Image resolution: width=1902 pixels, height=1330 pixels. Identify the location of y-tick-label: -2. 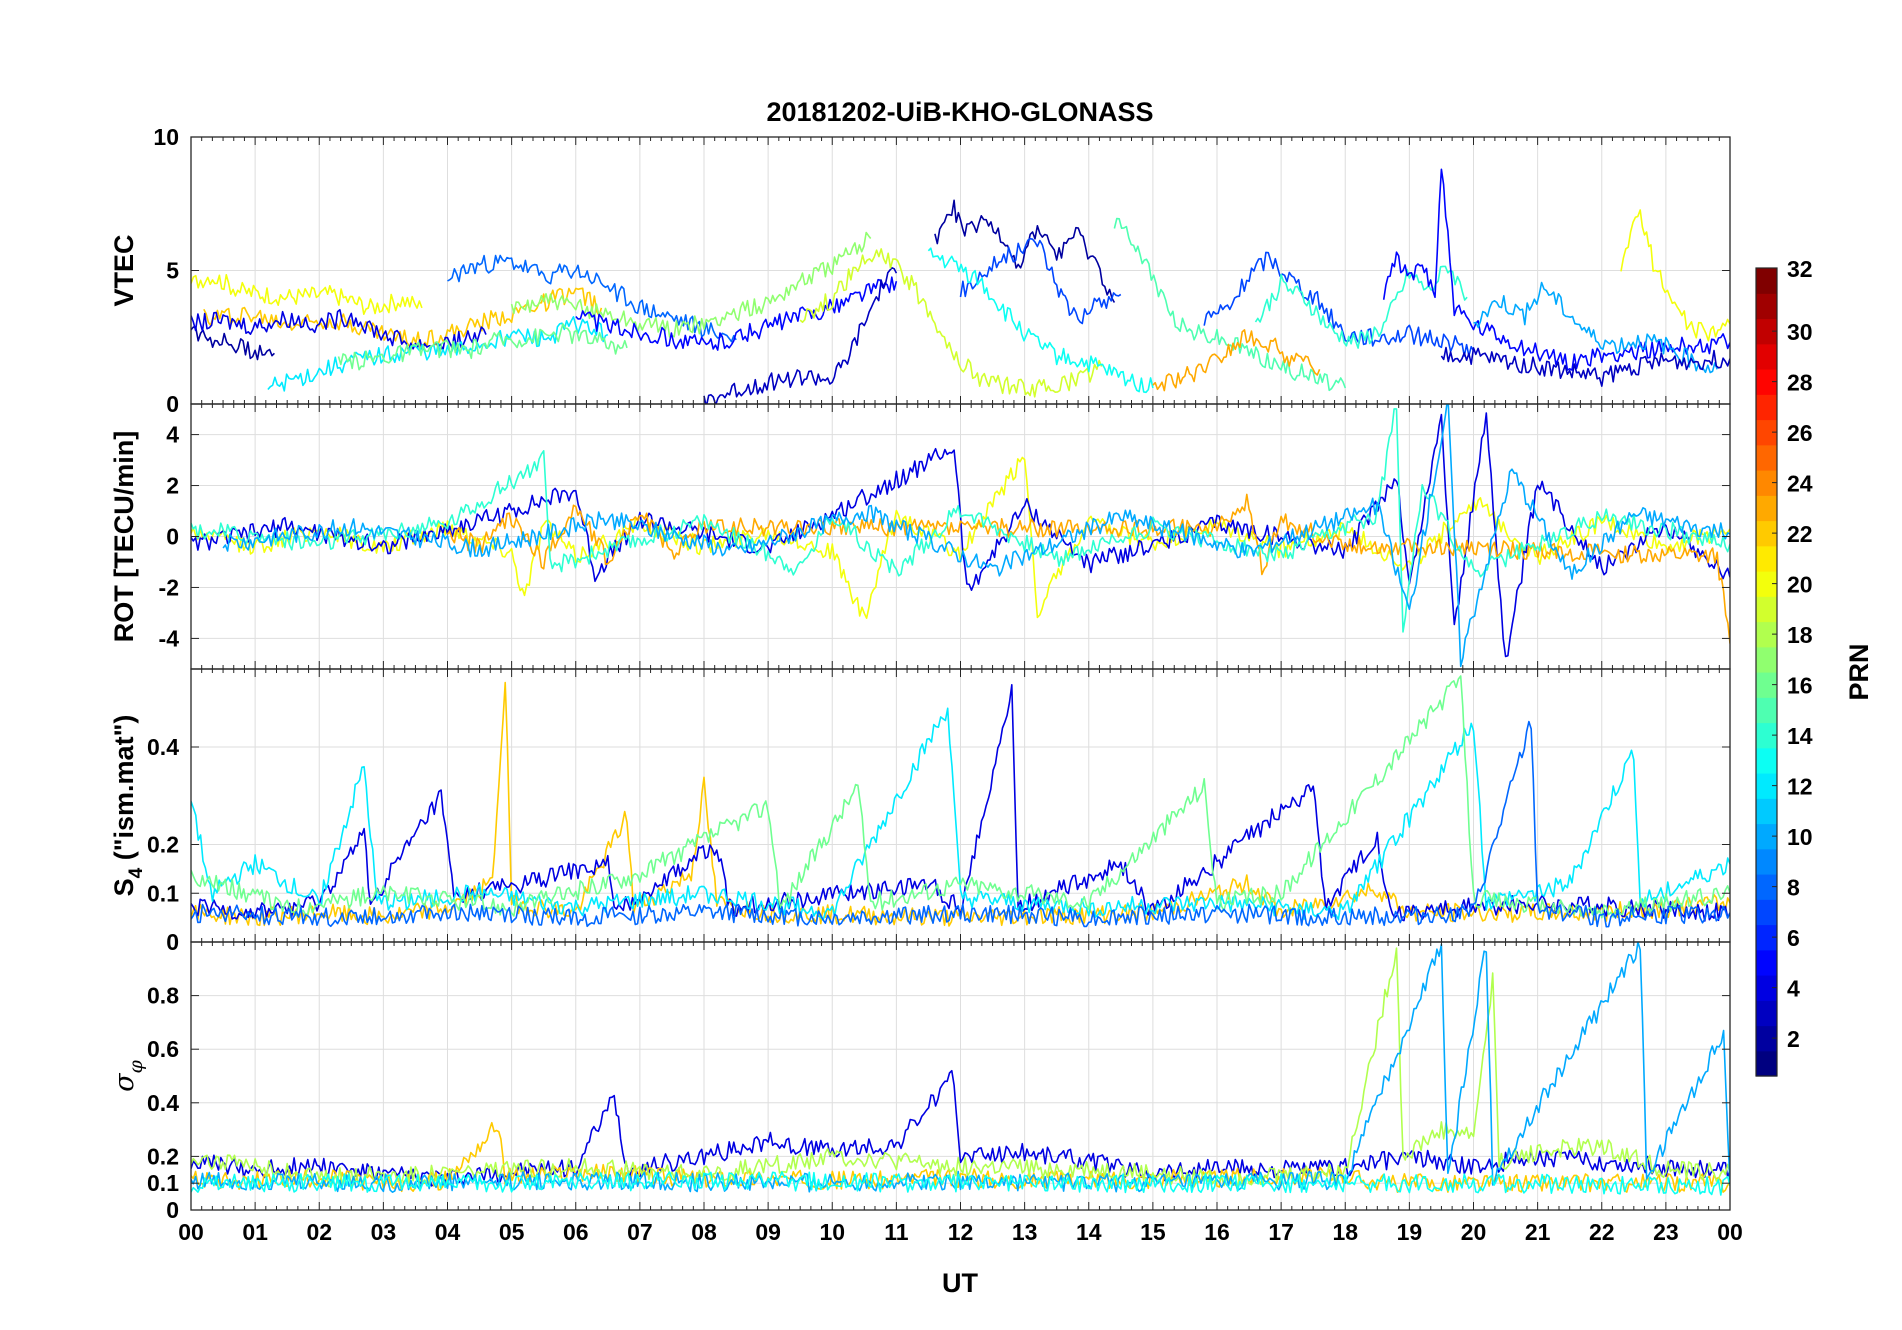
(169, 587).